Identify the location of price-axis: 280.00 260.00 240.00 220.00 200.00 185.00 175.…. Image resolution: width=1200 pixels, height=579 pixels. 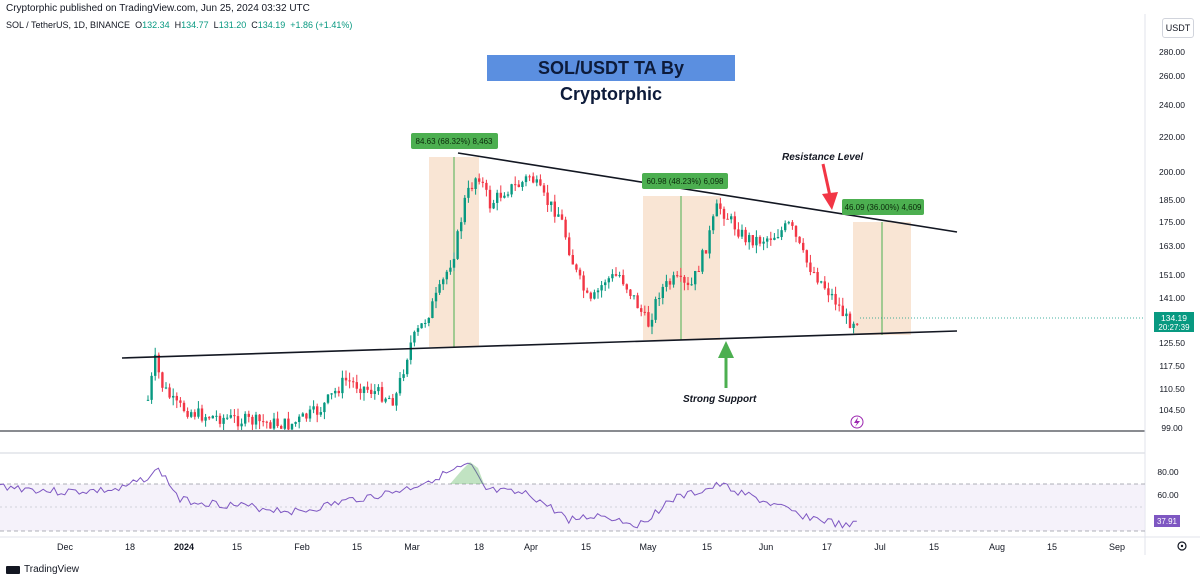
(1172, 240).